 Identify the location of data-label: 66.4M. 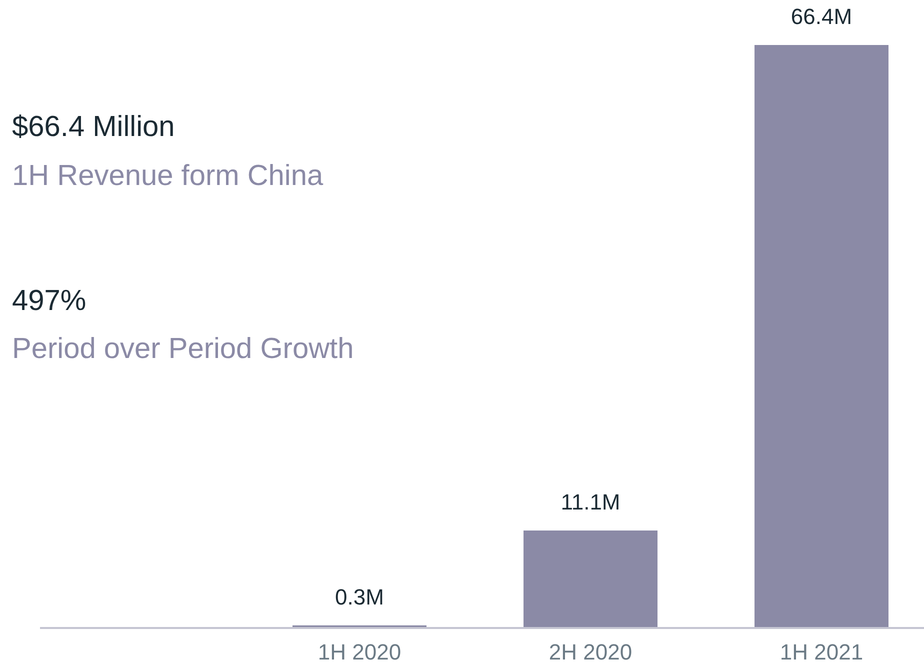
(821, 16).